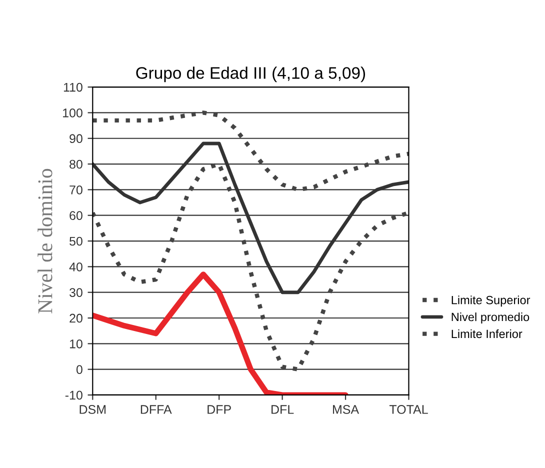 The width and height of the screenshot is (545, 468). I want to click on y-tick-label: 0, so click(79, 369).